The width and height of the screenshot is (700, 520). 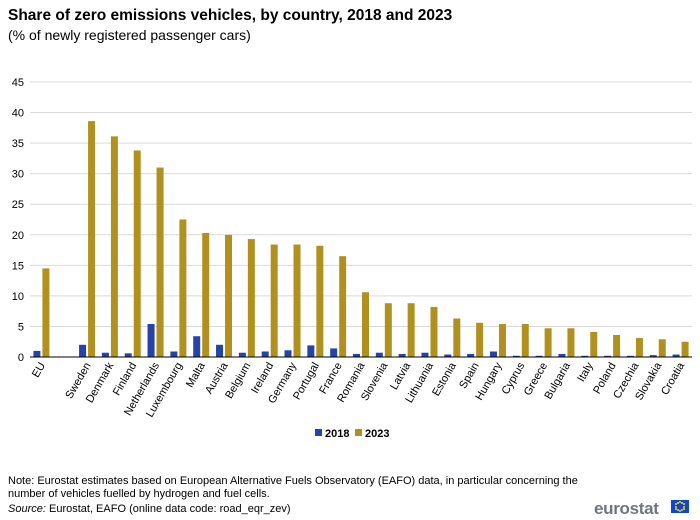 I want to click on y-tick-label: 5, so click(x=21, y=327).